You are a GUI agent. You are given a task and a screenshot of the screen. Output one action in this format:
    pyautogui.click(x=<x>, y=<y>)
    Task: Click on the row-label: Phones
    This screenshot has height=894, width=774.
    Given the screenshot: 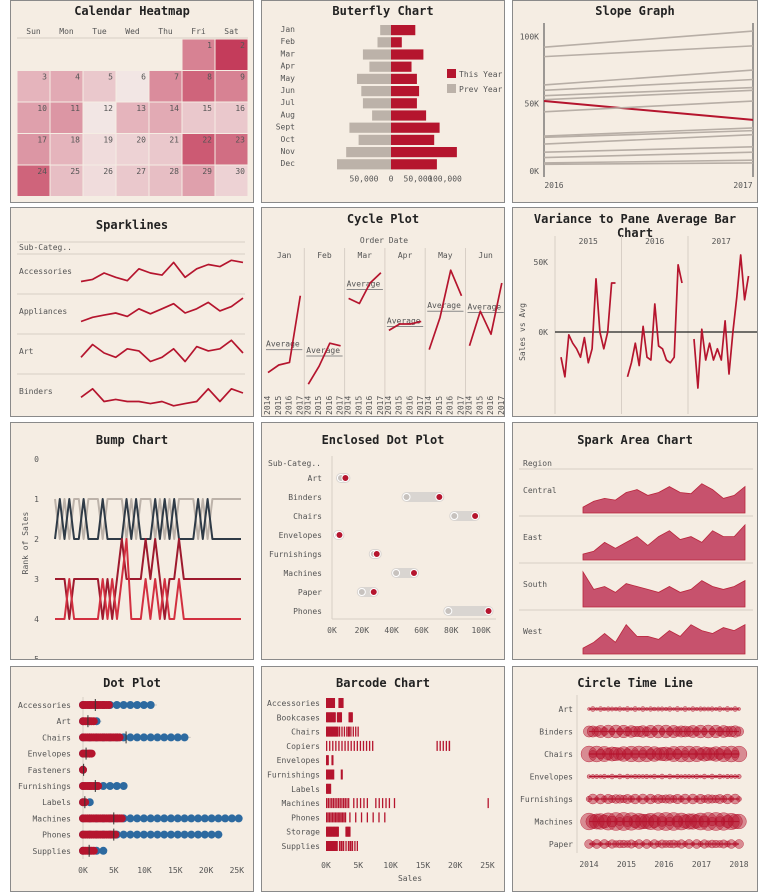 What is the action you would take?
    pyautogui.click(x=307, y=611)
    